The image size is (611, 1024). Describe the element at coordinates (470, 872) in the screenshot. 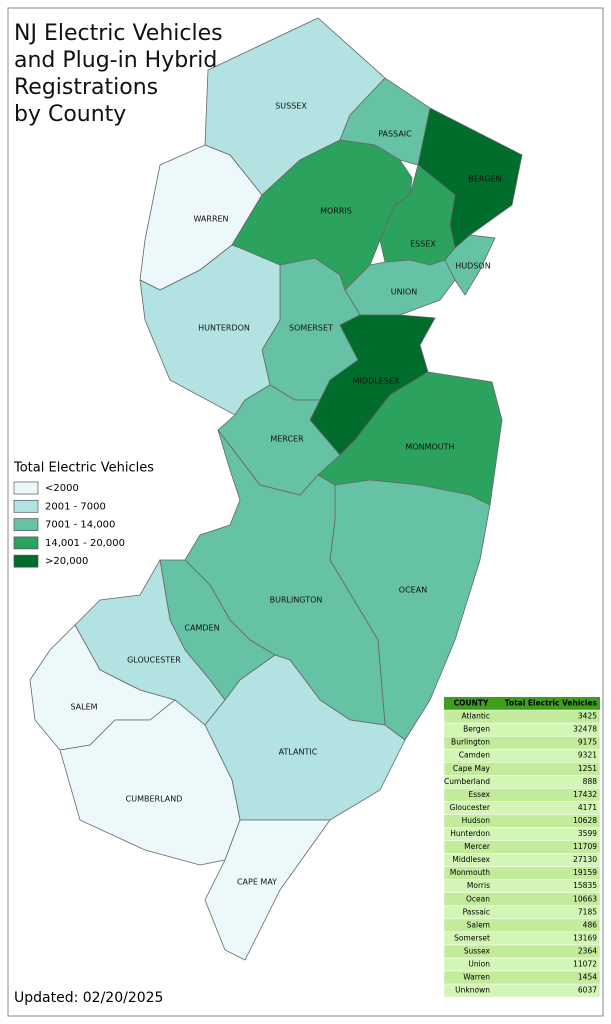

I see `table-cell: Monmouth` at that location.